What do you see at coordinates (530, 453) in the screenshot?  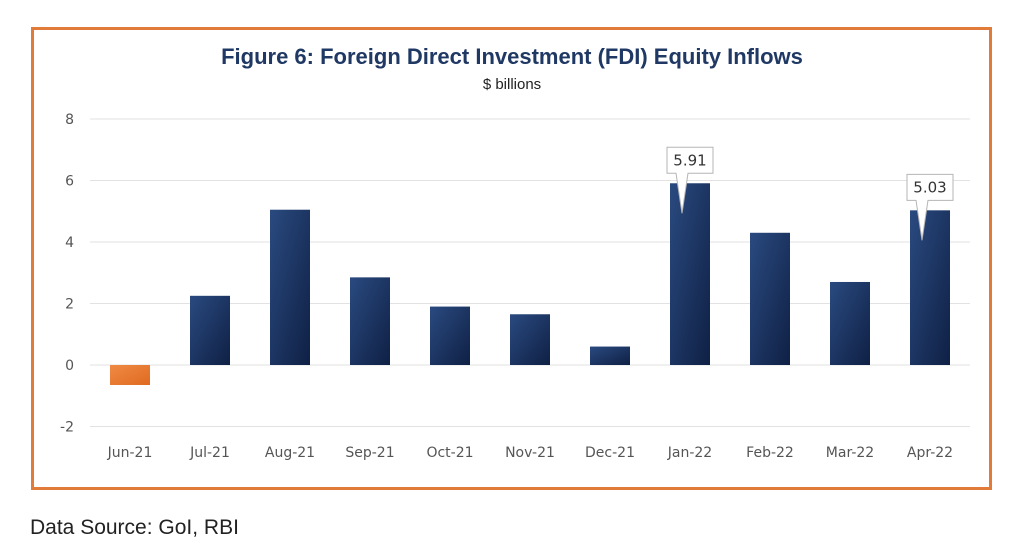 I see `x-tick-label: Nov-21` at bounding box center [530, 453].